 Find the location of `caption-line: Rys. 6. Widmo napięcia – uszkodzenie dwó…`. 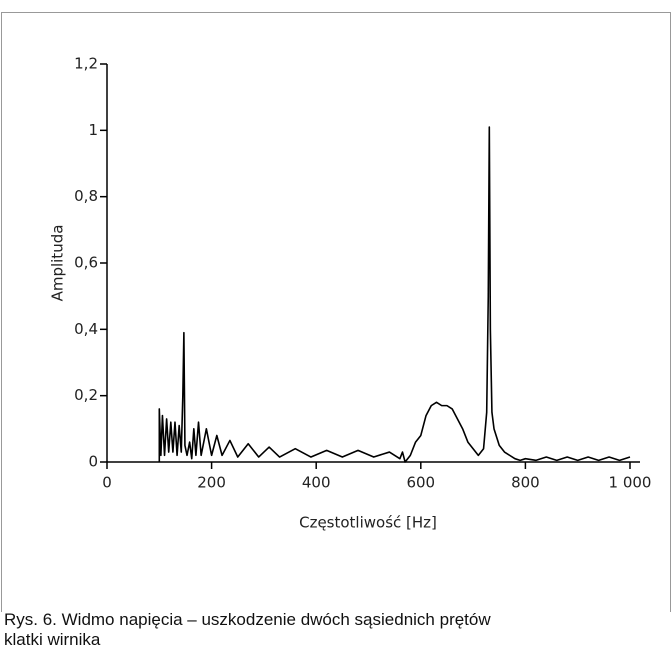

caption-line: Rys. 6. Widmo napięcia – uszkodzenie dwó… is located at coordinates (247, 619).